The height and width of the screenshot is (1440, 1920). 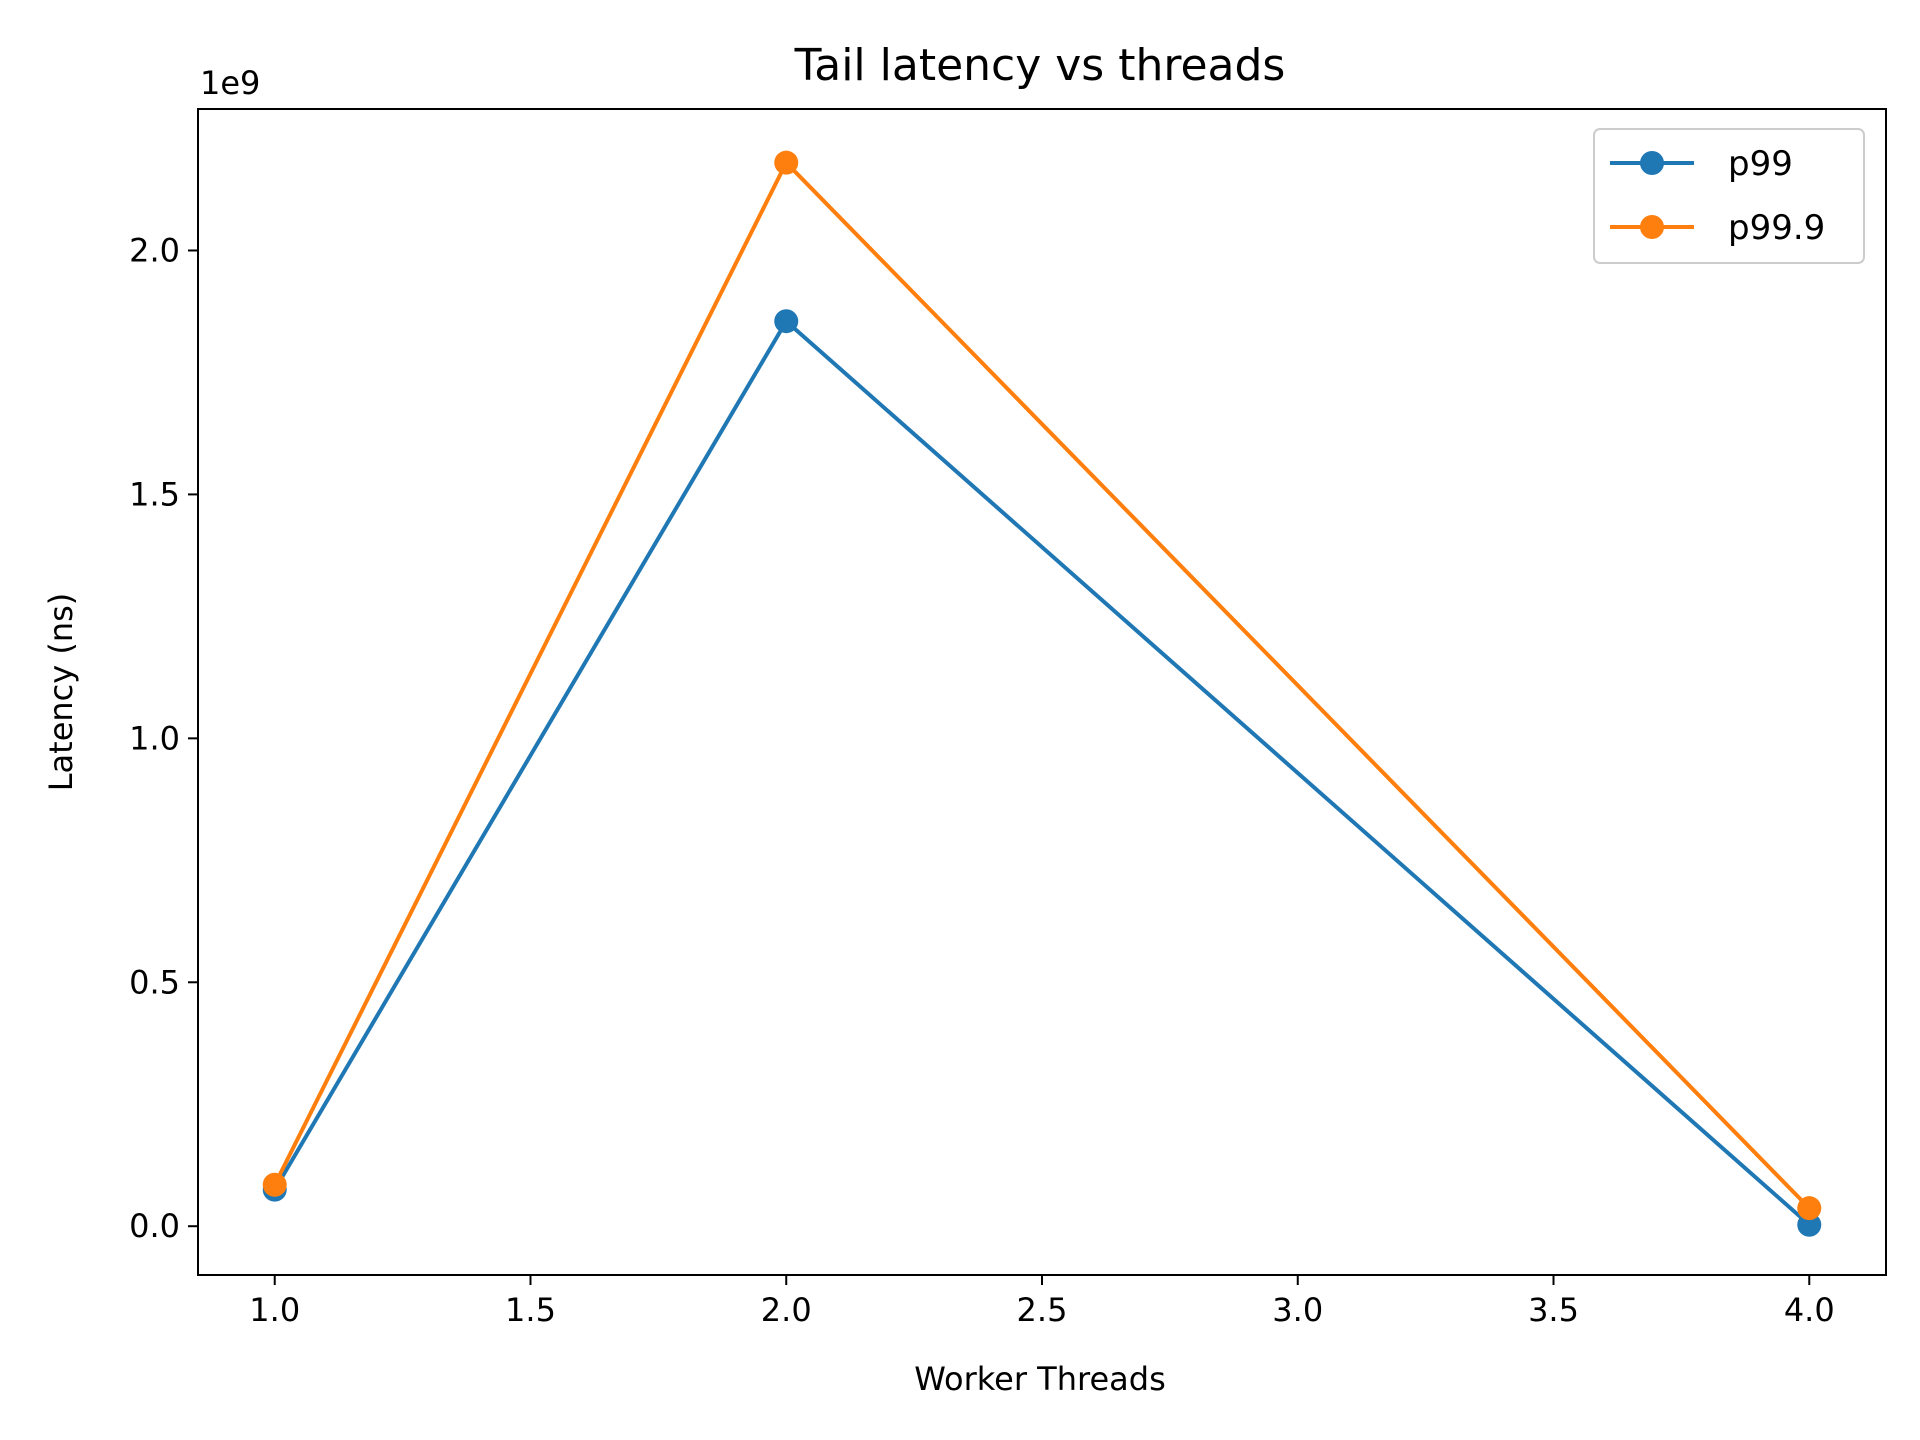 What do you see at coordinates (1040, 65) in the screenshot?
I see `chart-title: Tail latency vs threads` at bounding box center [1040, 65].